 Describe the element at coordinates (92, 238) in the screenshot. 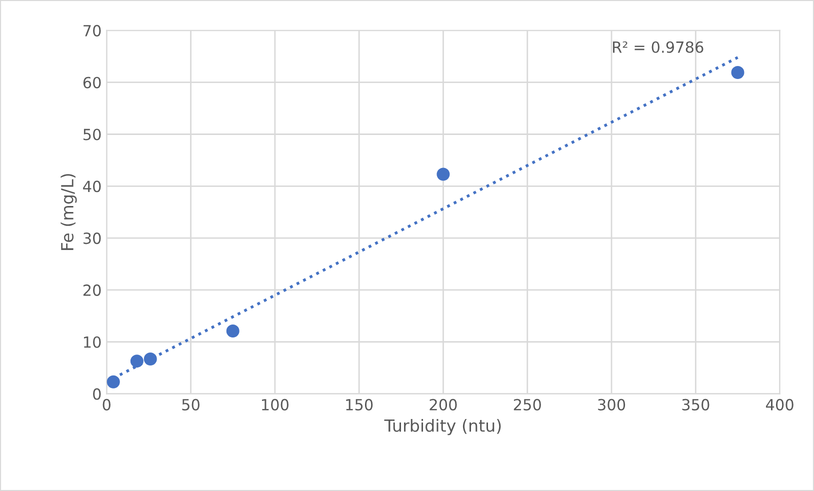

I see `y-tick-label: 30` at that location.